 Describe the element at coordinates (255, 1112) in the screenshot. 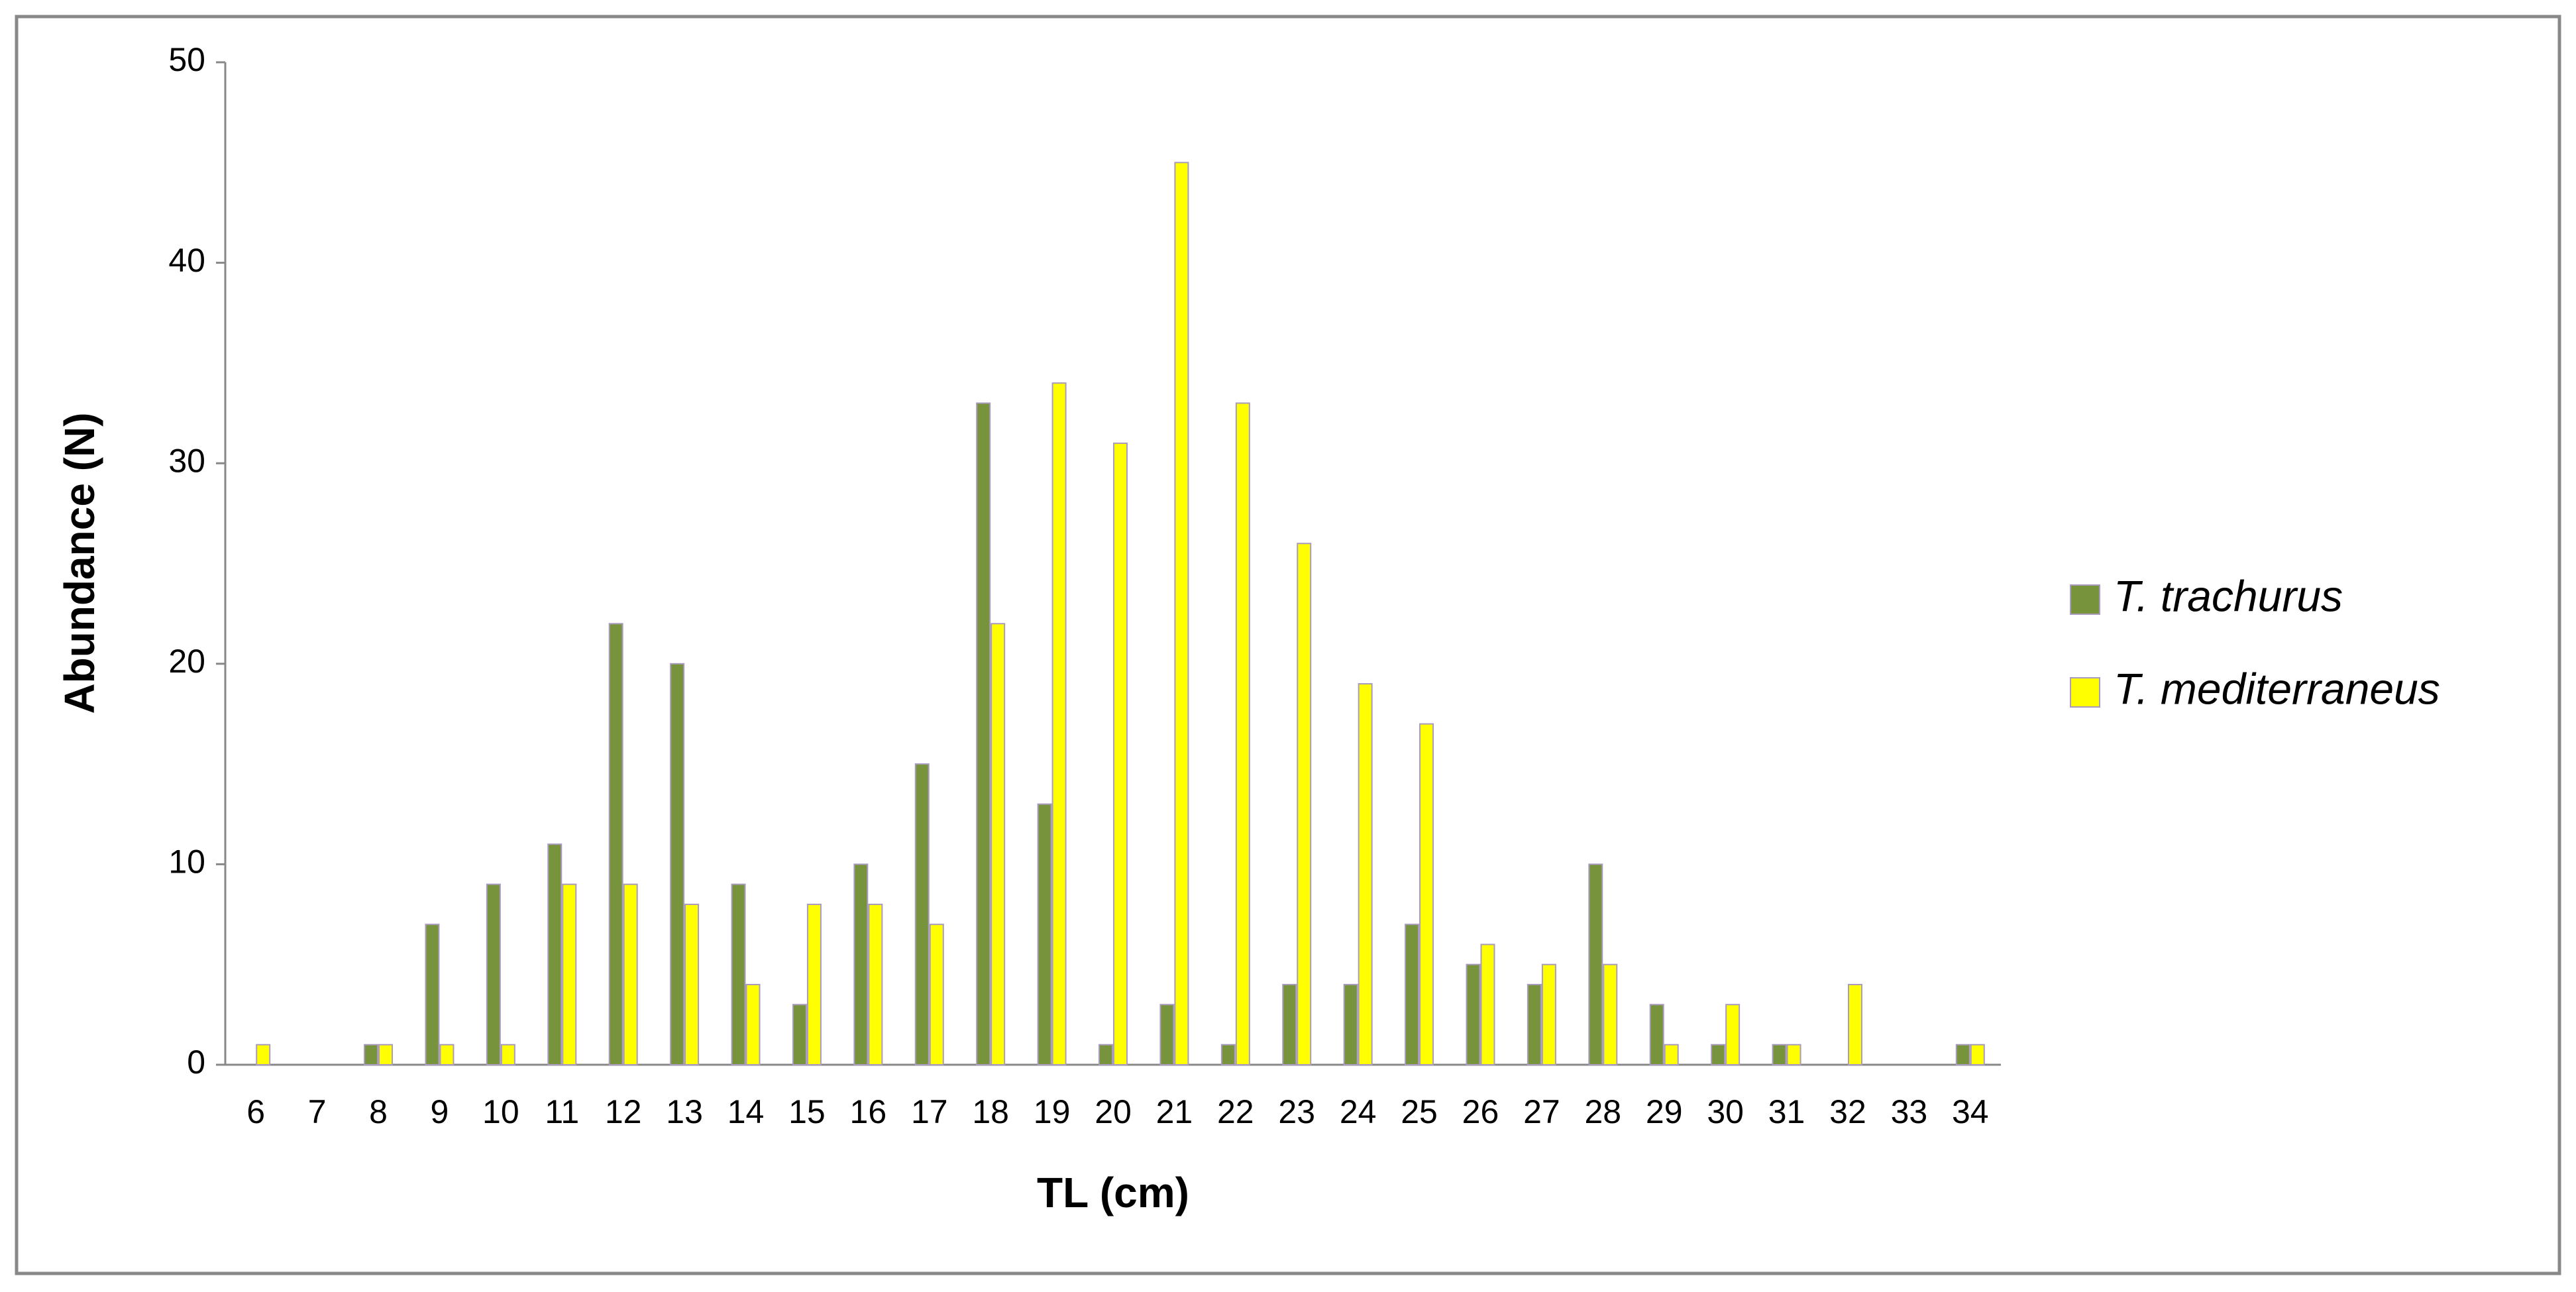

I see `x-tick-label: 6` at that location.